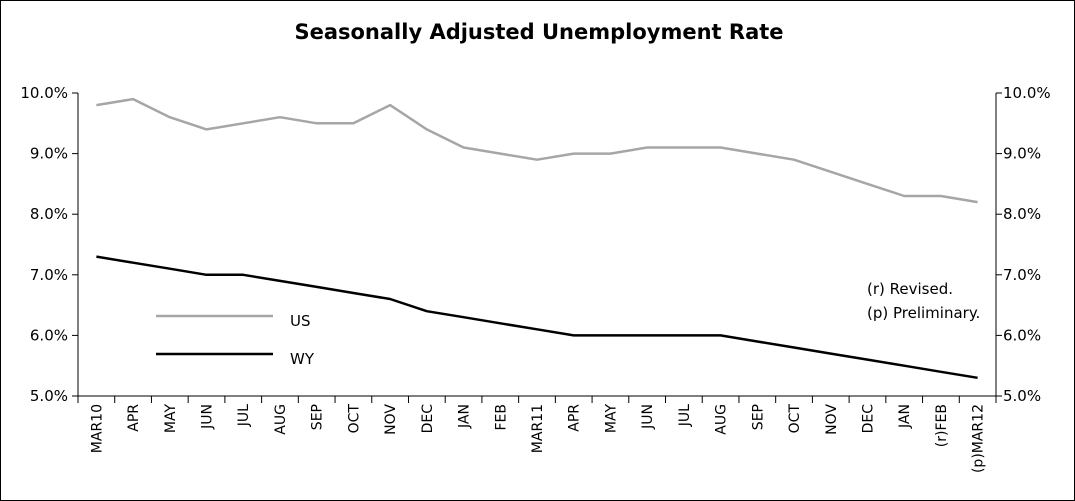 The width and height of the screenshot is (1075, 501). I want to click on legend-label-us: US, so click(300, 321).